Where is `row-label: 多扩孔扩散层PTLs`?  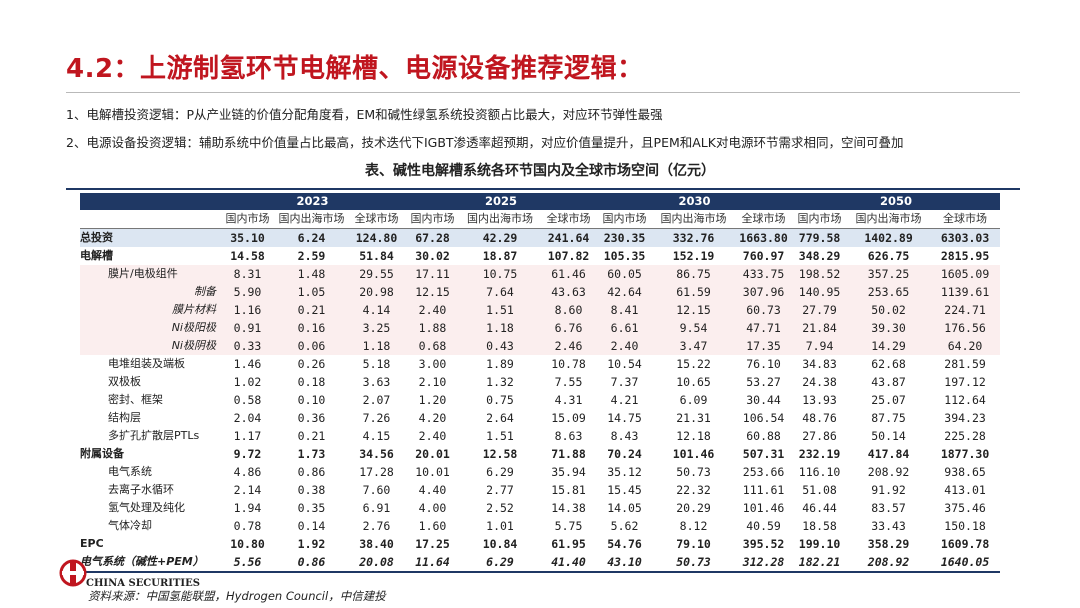 row-label: 多扩孔扩散层PTLs is located at coordinates (154, 435).